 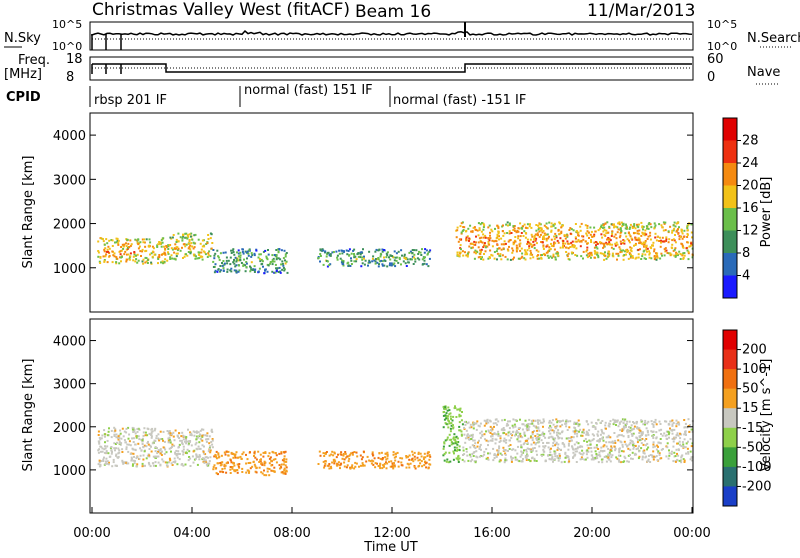 What do you see at coordinates (74, 59) in the screenshot?
I see `freq-tick-high: 18` at bounding box center [74, 59].